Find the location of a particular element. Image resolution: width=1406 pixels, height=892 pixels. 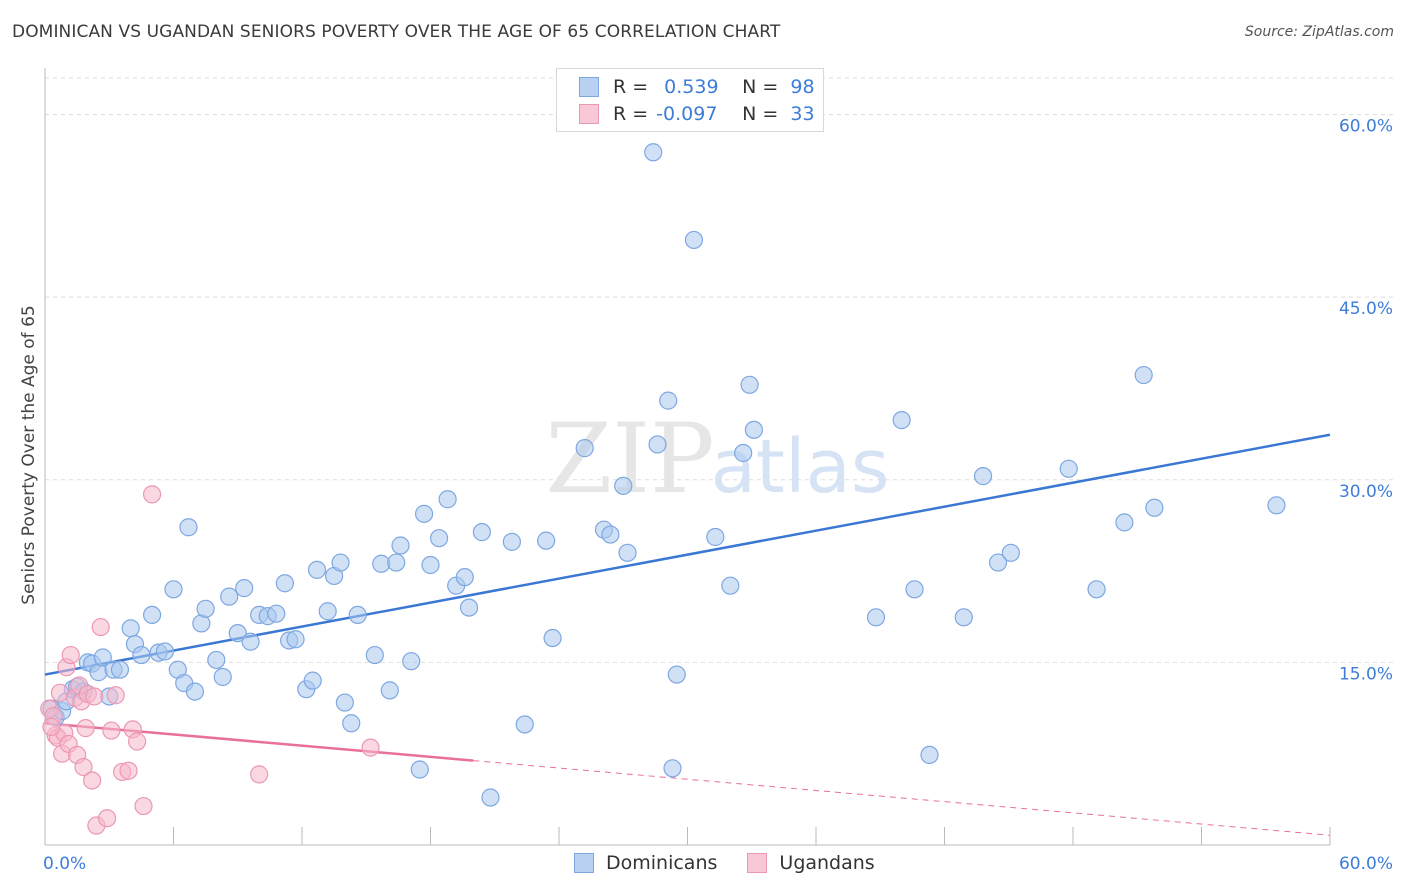

x-tick-label-min: 0.0% is located at coordinates (64, 864).